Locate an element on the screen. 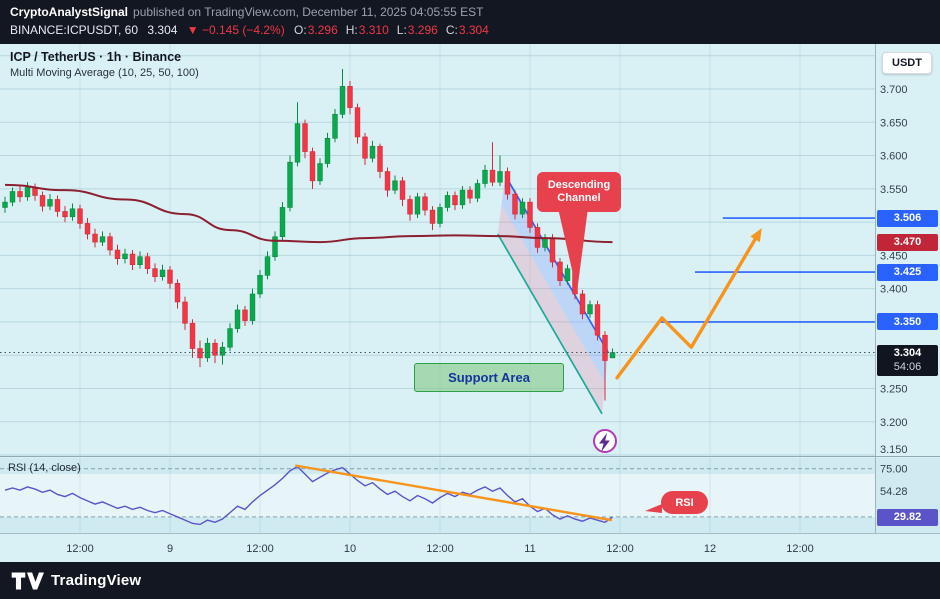 This screenshot has height=599, width=940. brand-name: TradingView is located at coordinates (96, 580).